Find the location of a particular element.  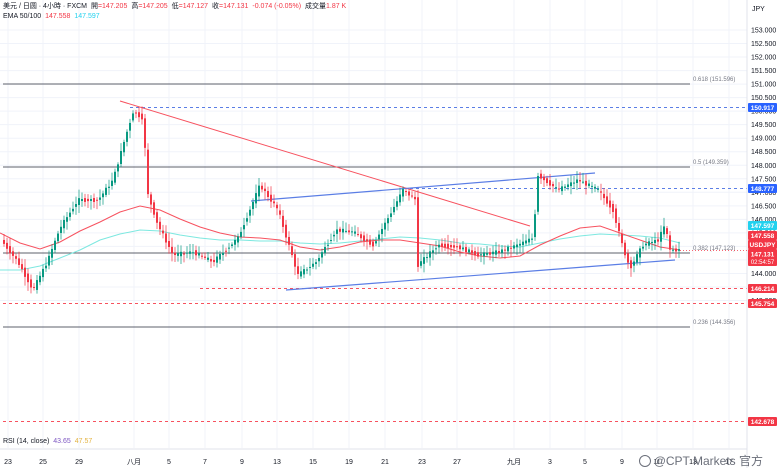

time-tick-label: 9 is located at coordinates (622, 462).